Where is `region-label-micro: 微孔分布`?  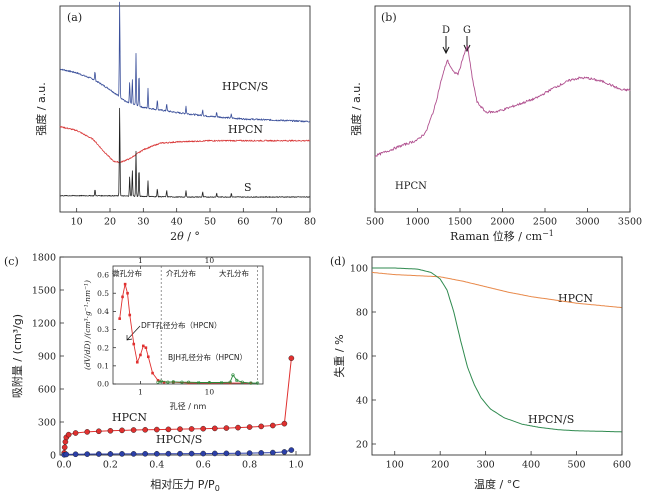
region-label-micro: 微孔分布 is located at coordinates (127, 273).